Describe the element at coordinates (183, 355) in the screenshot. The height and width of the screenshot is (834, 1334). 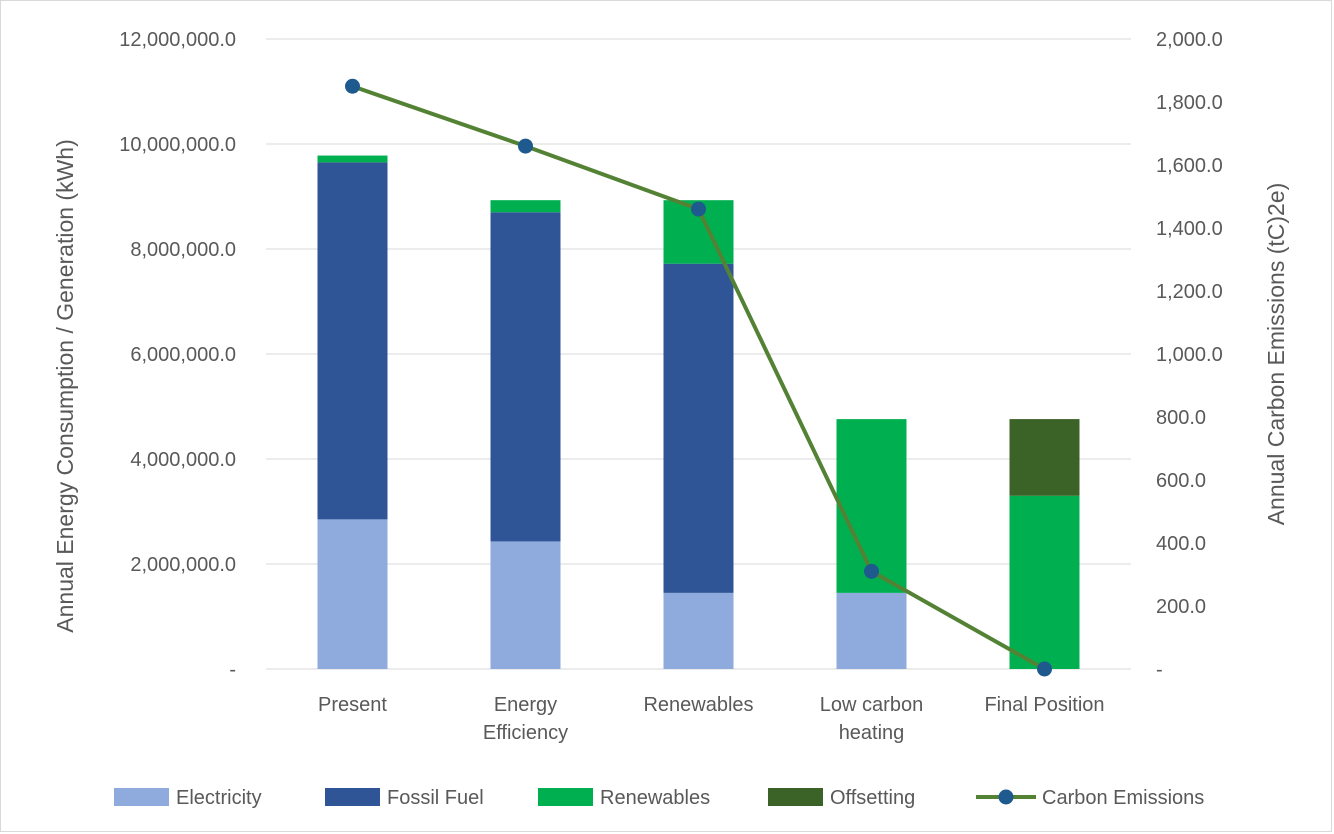
I see `left-tick-label: 6,000,000.0` at that location.